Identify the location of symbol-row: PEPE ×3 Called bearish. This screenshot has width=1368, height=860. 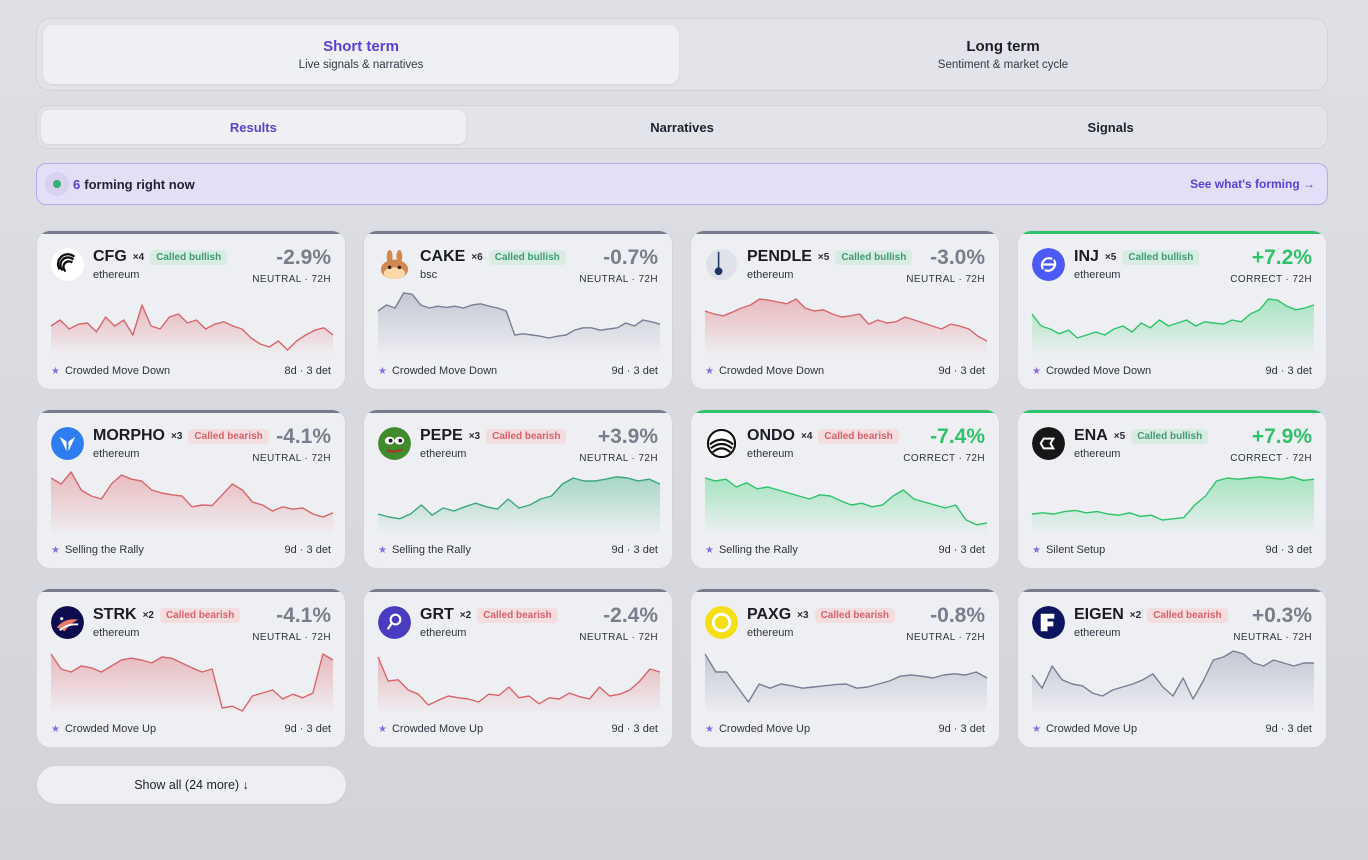
(493, 436).